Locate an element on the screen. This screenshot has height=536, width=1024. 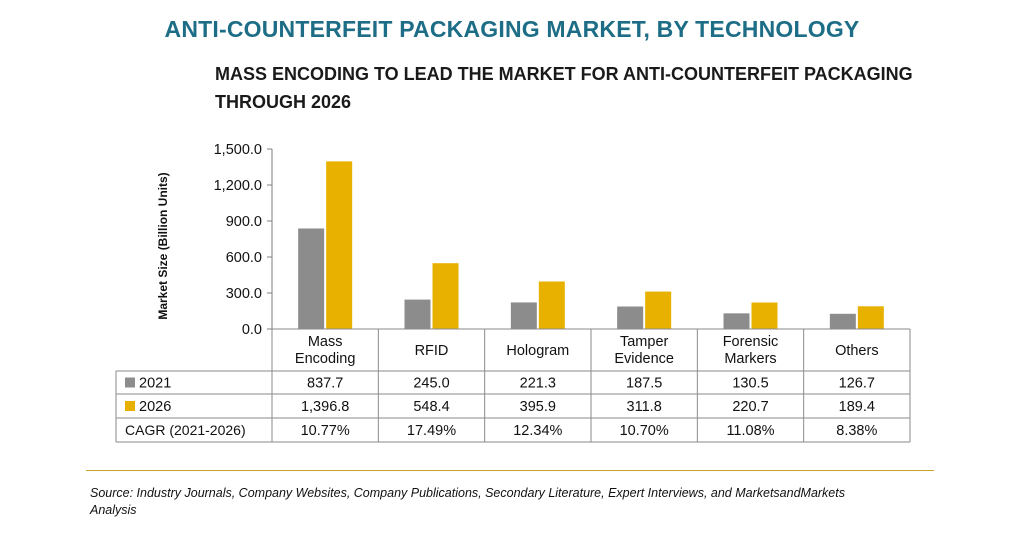
y-axis-label: Market Size (Billion Units) is located at coordinates (163, 245).